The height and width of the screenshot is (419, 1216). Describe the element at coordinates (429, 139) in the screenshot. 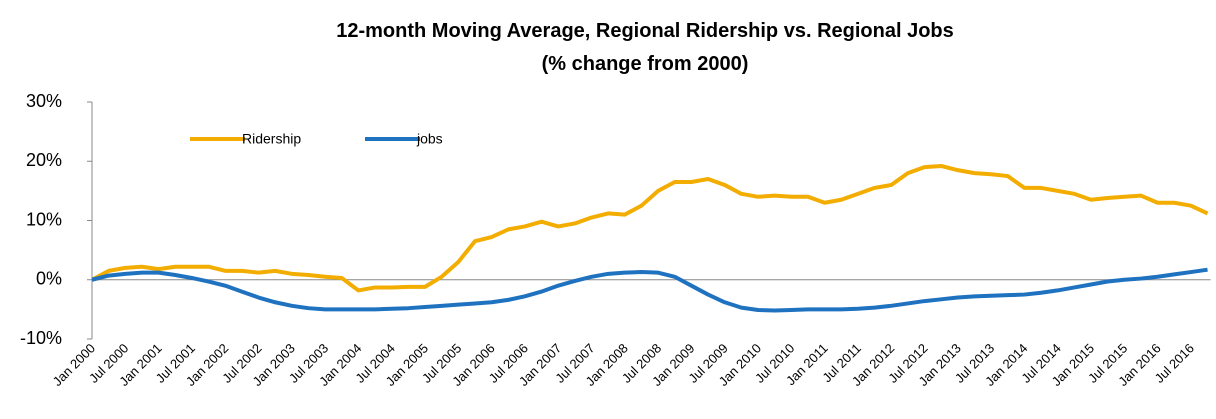

I see `legend-label: jobs` at that location.